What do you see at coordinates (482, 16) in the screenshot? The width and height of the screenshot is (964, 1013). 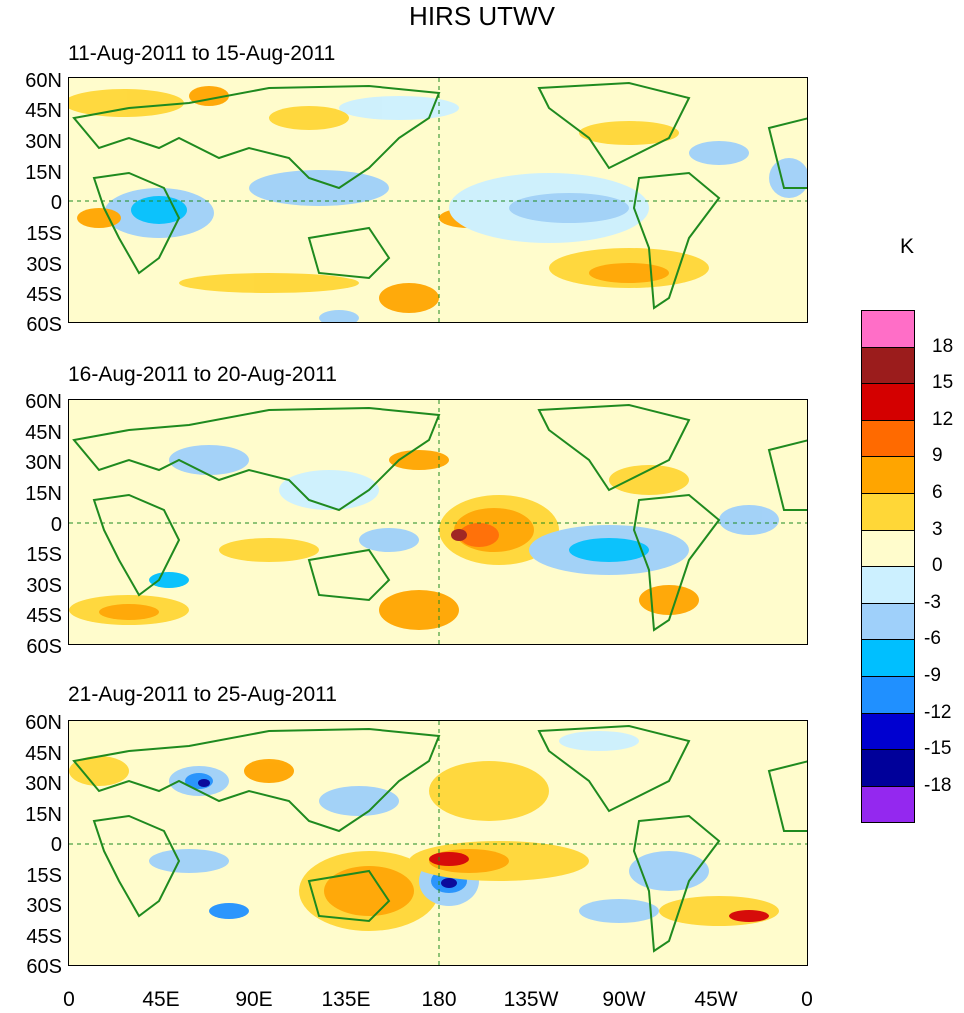 I see `figure-title: HIRS UTWV` at bounding box center [482, 16].